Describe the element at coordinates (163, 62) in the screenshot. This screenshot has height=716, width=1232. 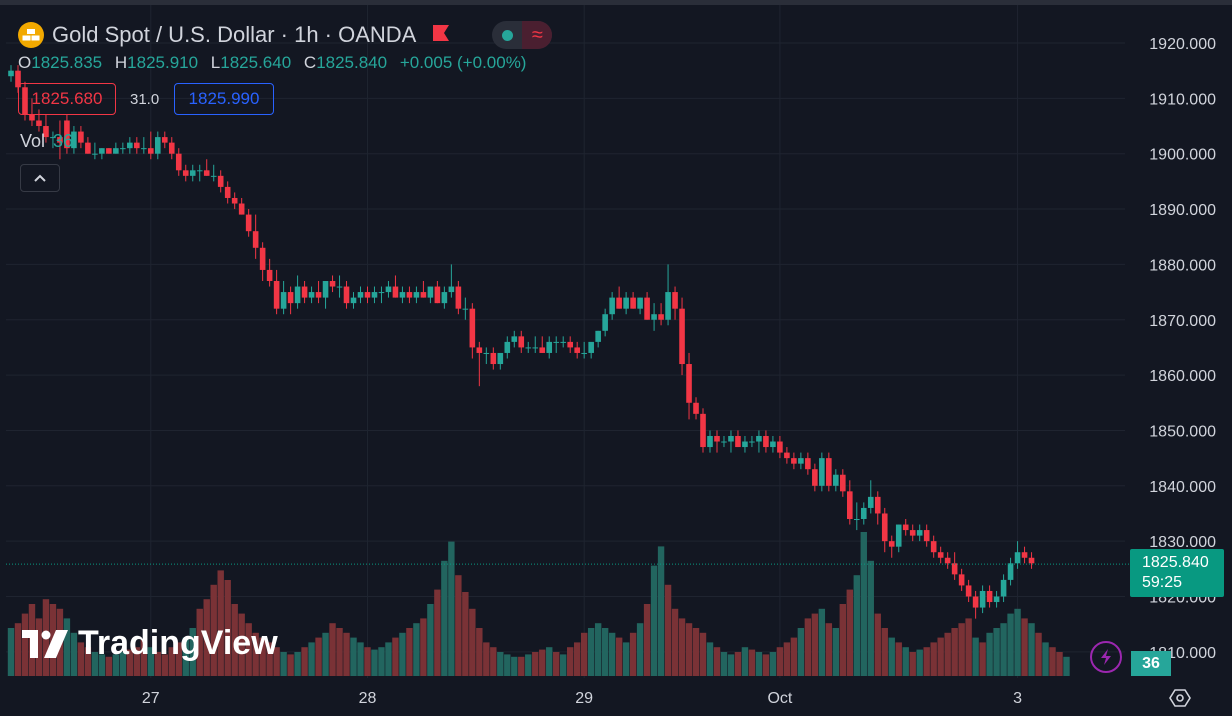
I see `high-value: 1825.910` at that location.